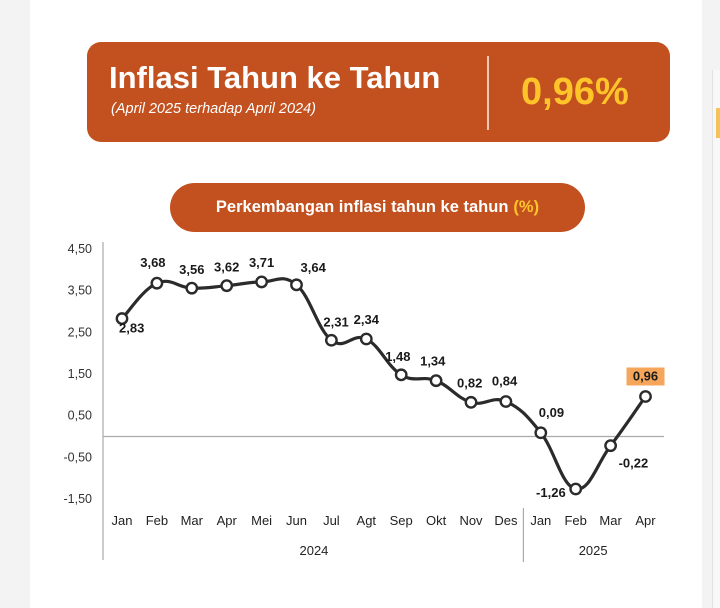  I want to click on data-value-label: 0,82, so click(469, 382).